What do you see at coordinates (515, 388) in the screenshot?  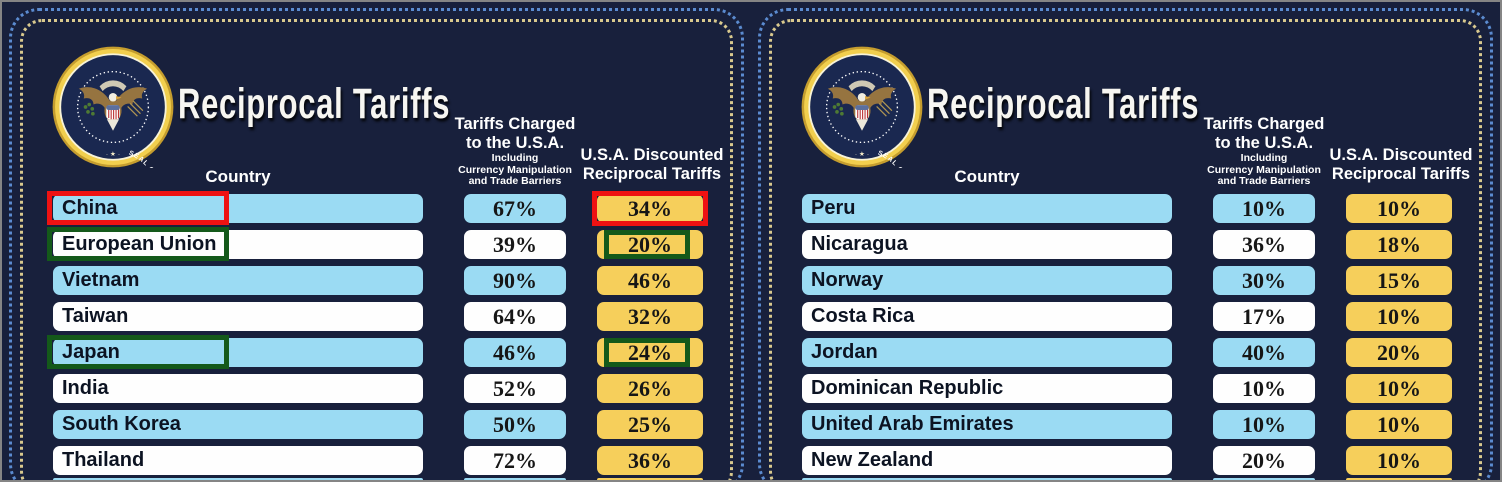 I see `tariff-charged-cell: 52%` at bounding box center [515, 388].